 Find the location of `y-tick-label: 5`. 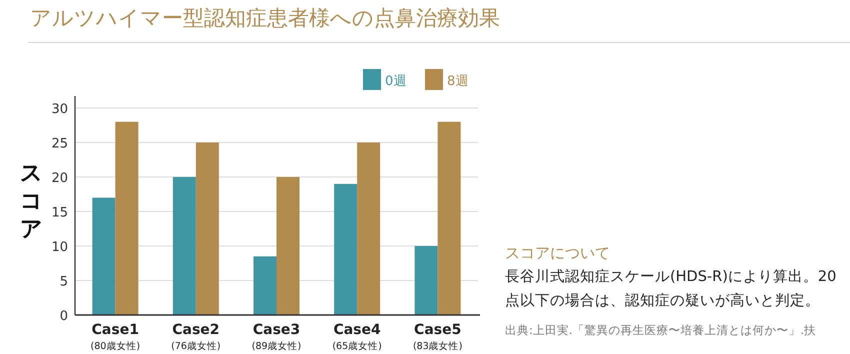

y-tick-label: 5 is located at coordinates (64, 282).